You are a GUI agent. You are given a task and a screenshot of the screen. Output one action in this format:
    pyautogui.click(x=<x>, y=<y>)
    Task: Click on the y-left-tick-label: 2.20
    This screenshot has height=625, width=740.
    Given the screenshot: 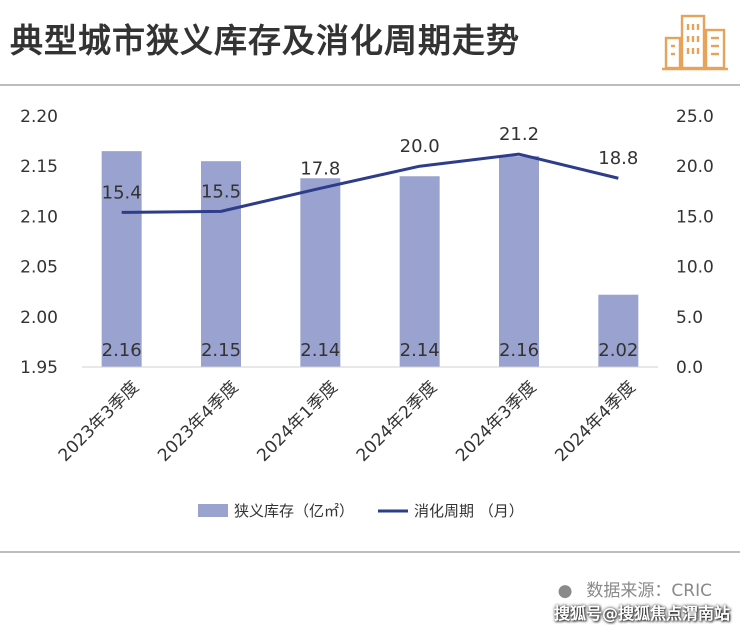 What is the action you would take?
    pyautogui.click(x=39, y=117)
    